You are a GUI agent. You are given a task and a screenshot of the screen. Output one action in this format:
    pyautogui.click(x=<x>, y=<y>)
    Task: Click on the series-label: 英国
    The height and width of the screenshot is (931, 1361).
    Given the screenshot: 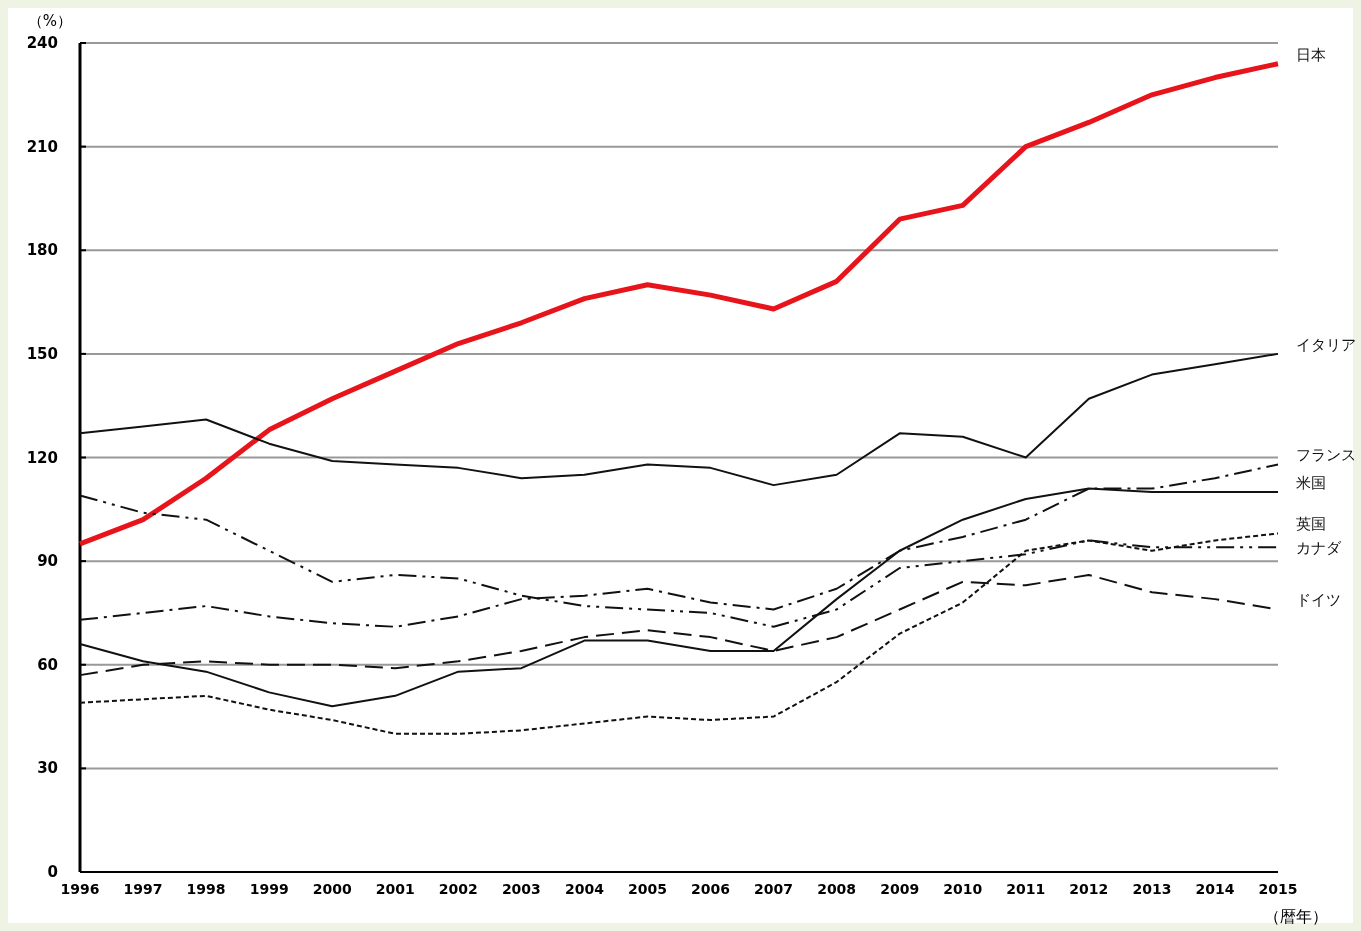 What is the action you would take?
    pyautogui.click(x=1311, y=524)
    